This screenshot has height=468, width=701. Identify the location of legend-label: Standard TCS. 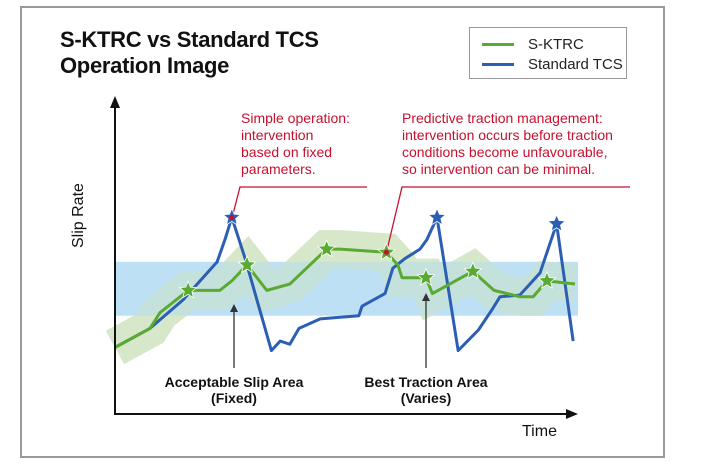
(575, 64).